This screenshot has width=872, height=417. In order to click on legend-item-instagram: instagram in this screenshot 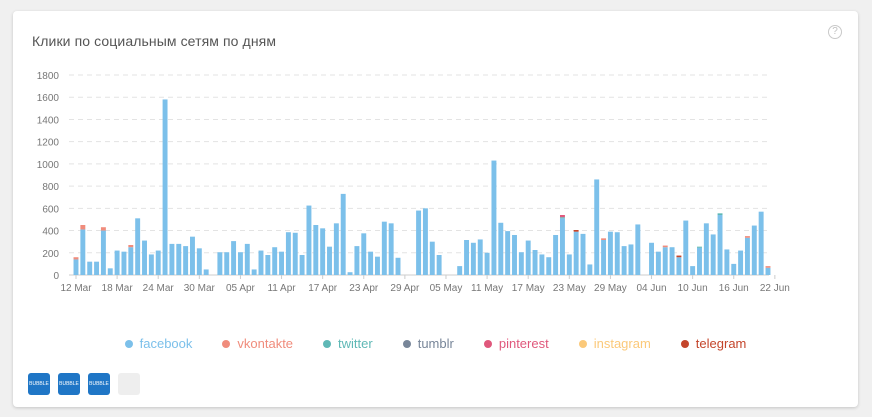, I will do `click(614, 343)`.